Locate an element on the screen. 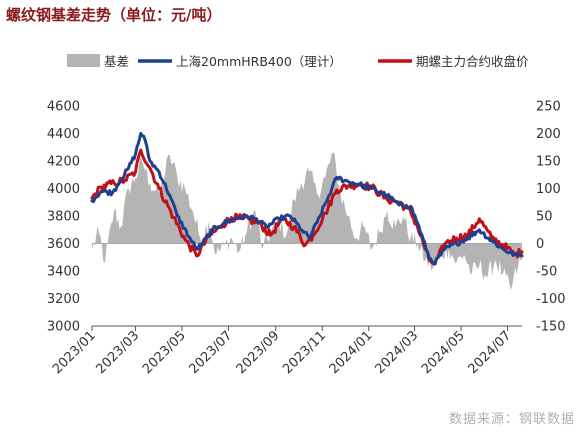 This screenshot has height=433, width=585. chart-title: 螺纹钢基差走势（单位：元/吨） is located at coordinates (114, 15).